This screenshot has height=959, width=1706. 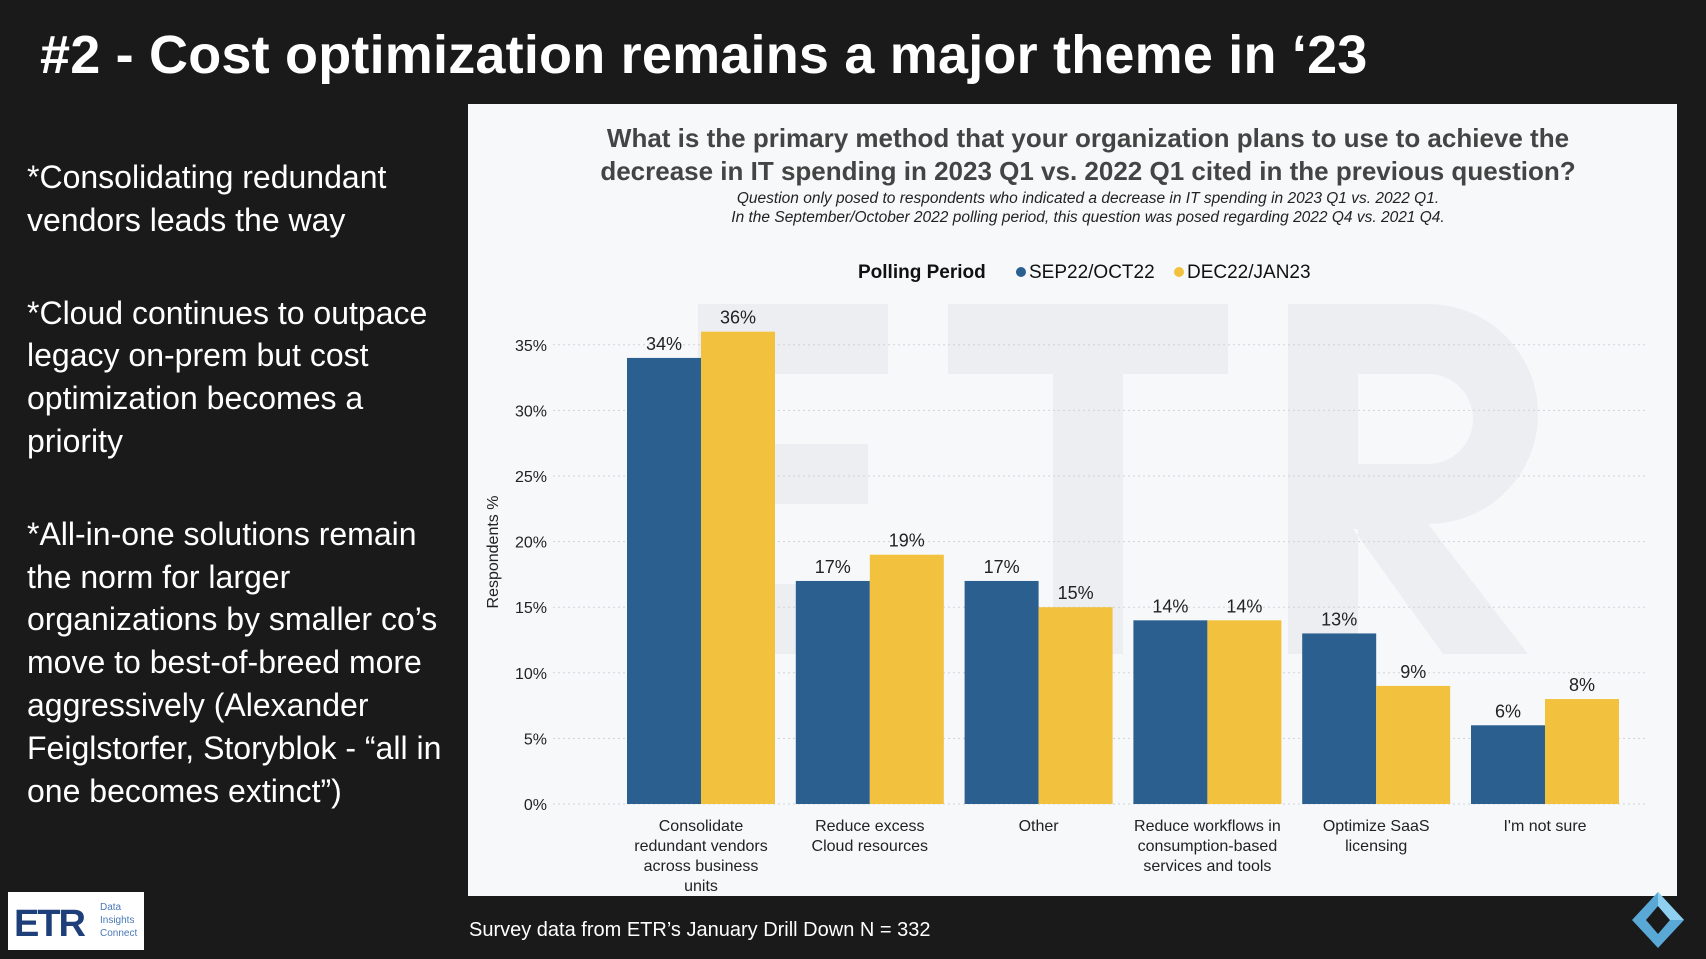 What do you see at coordinates (531, 477) in the screenshot?
I see `y-tick-label: 25%` at bounding box center [531, 477].